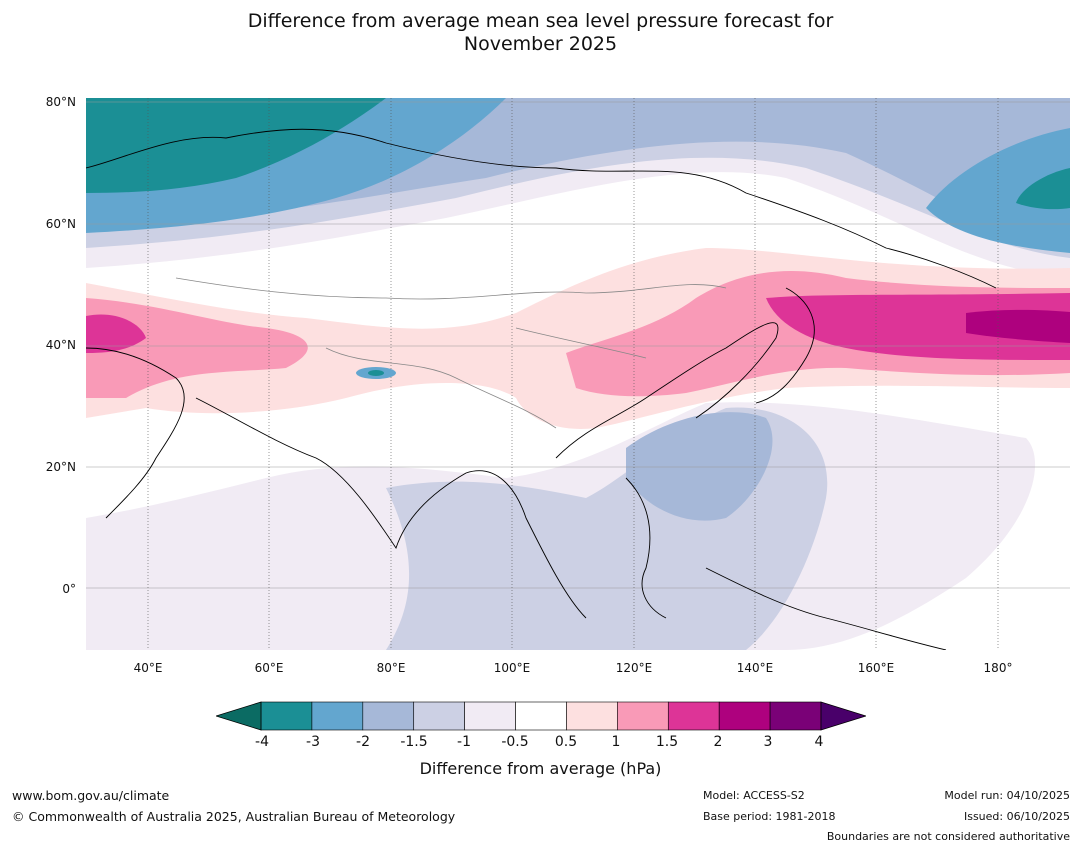 The image size is (1081, 850). I want to click on colorbar-under-arrow, so click(239, 716).